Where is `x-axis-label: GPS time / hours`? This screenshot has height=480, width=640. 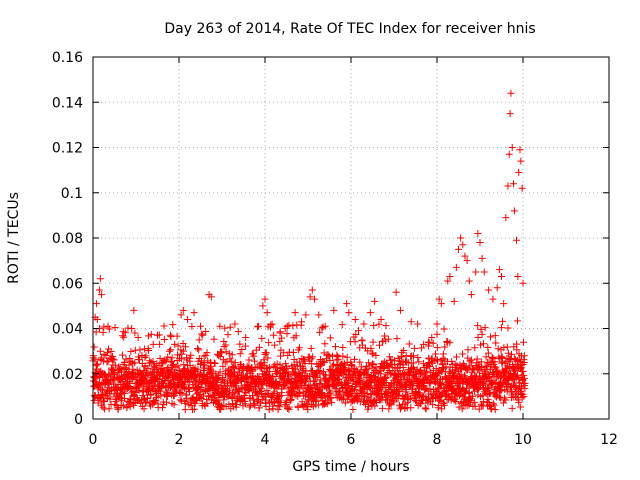 x-axis-label: GPS time / hours is located at coordinates (350, 467).